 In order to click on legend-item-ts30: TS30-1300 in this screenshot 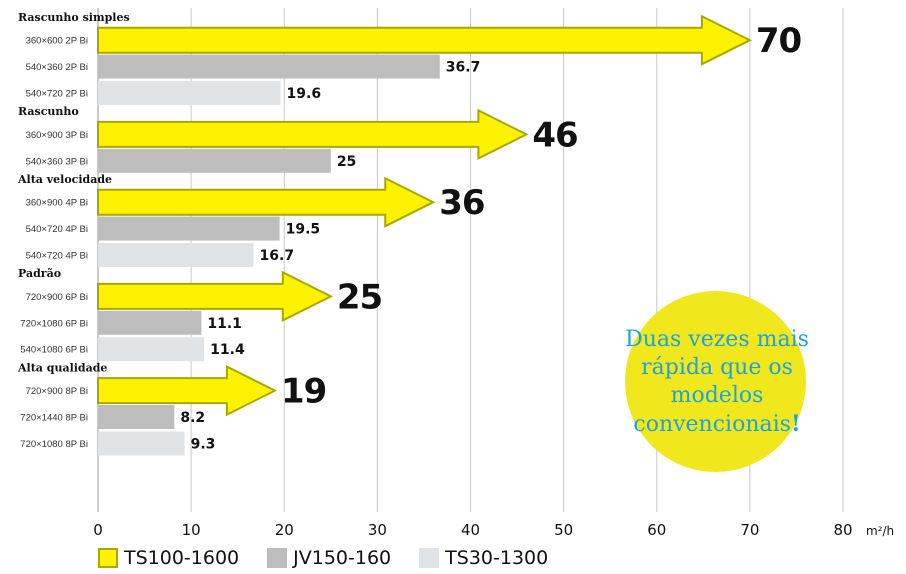, I will do `click(483, 558)`.